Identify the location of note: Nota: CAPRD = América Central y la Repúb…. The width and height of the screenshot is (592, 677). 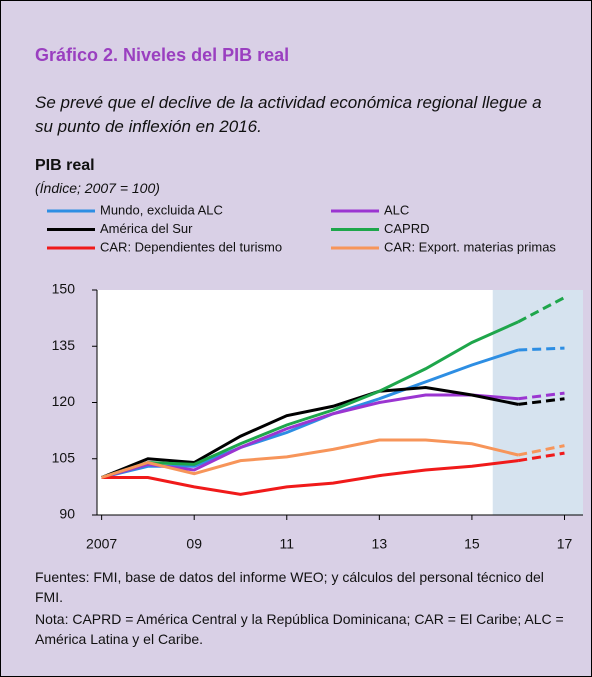
(299, 629).